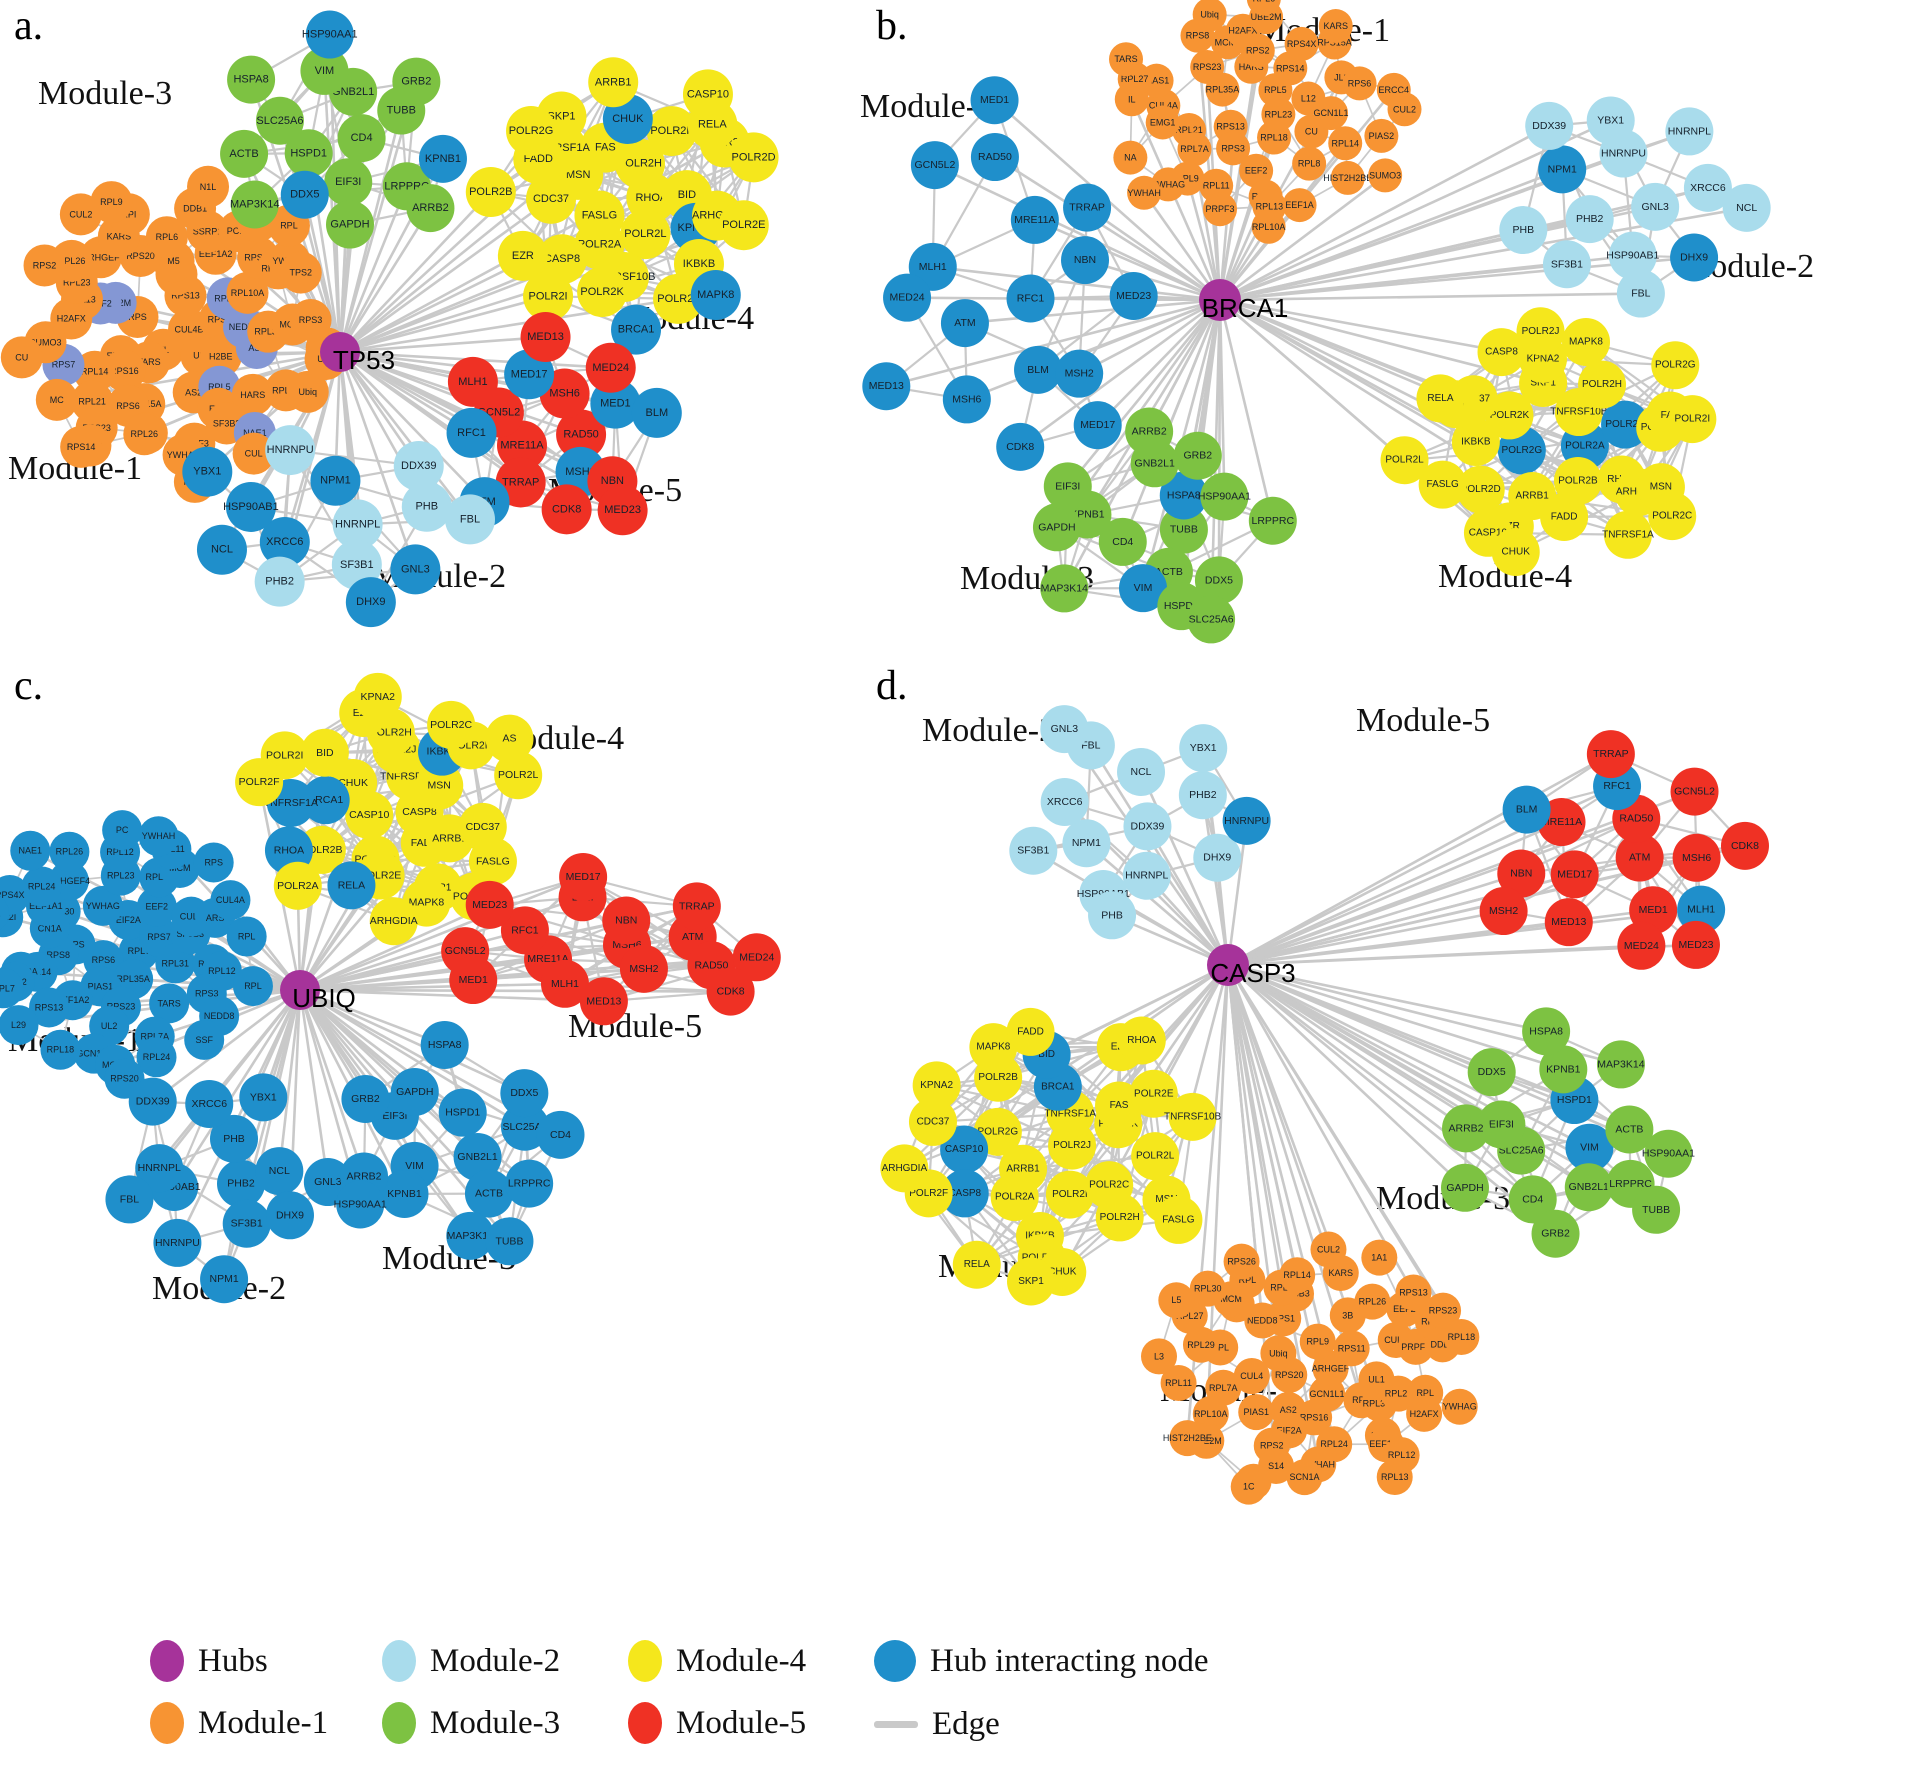  What do you see at coordinates (490, 191) in the screenshot?
I see `network-node: POLR2B` at bounding box center [490, 191].